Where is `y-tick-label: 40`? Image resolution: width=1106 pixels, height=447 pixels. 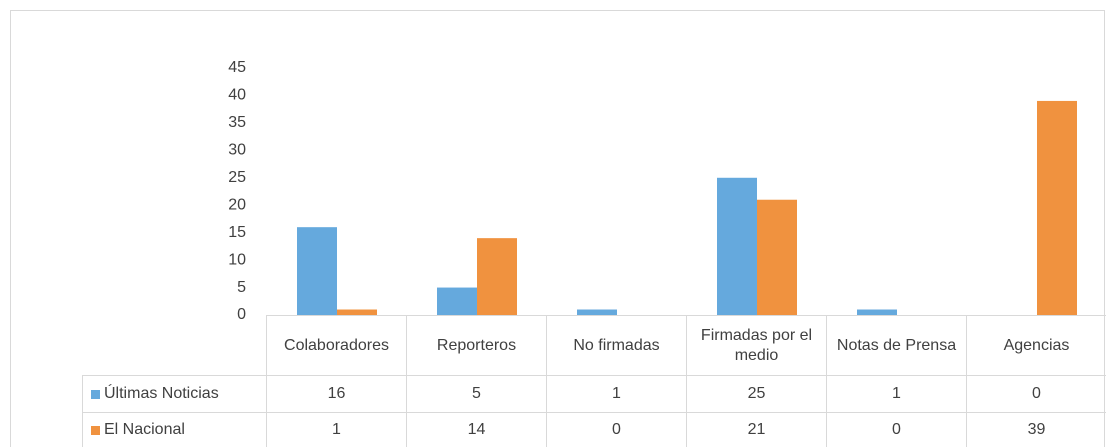
y-tick-label: 40 is located at coordinates (237, 95).